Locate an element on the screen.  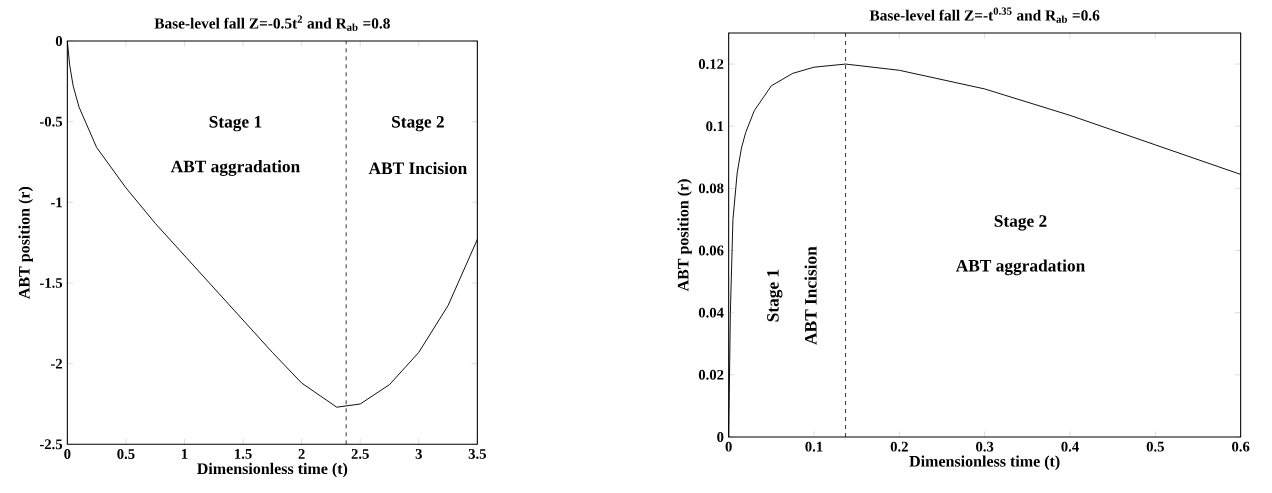
y-tick-label: -2.5 is located at coordinates (51, 444).